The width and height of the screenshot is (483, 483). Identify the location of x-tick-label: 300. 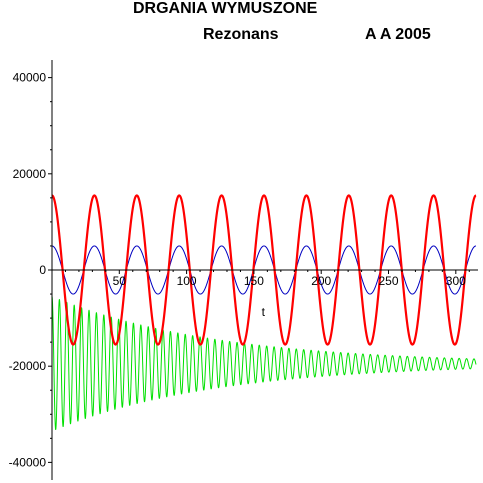
(456, 281).